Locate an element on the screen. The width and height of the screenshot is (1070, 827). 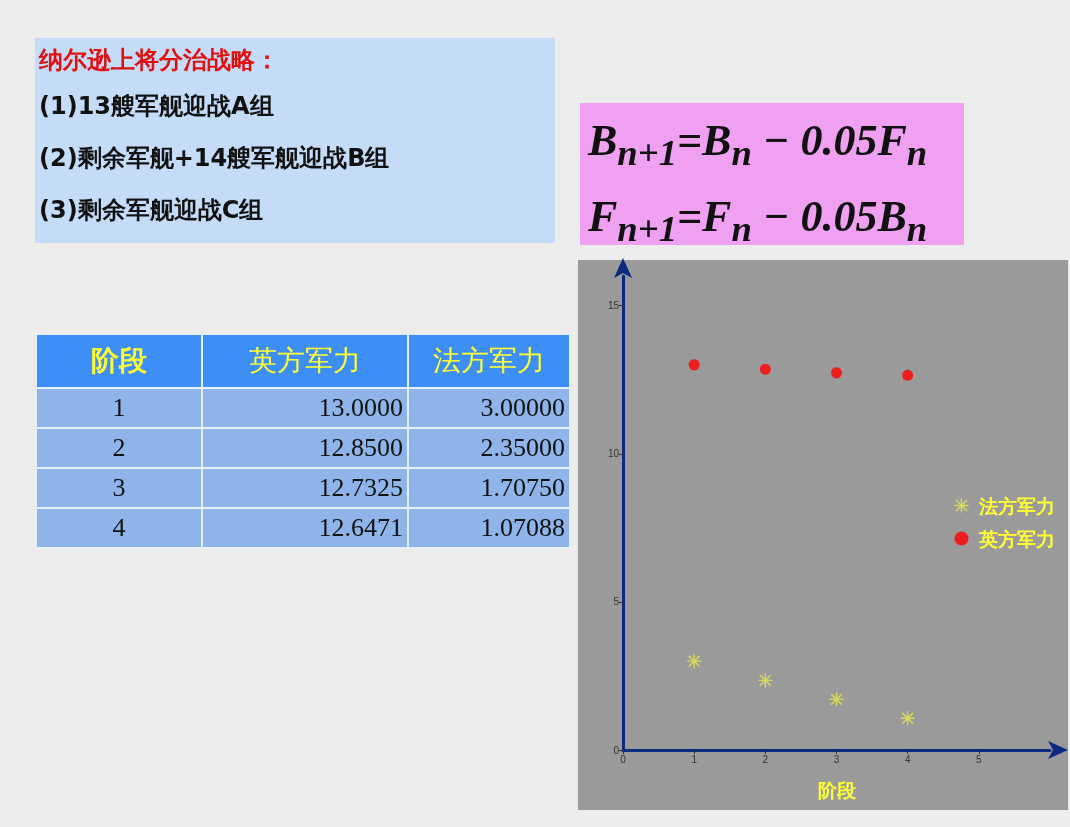
y-tick-label: 5 is located at coordinates (616, 602).